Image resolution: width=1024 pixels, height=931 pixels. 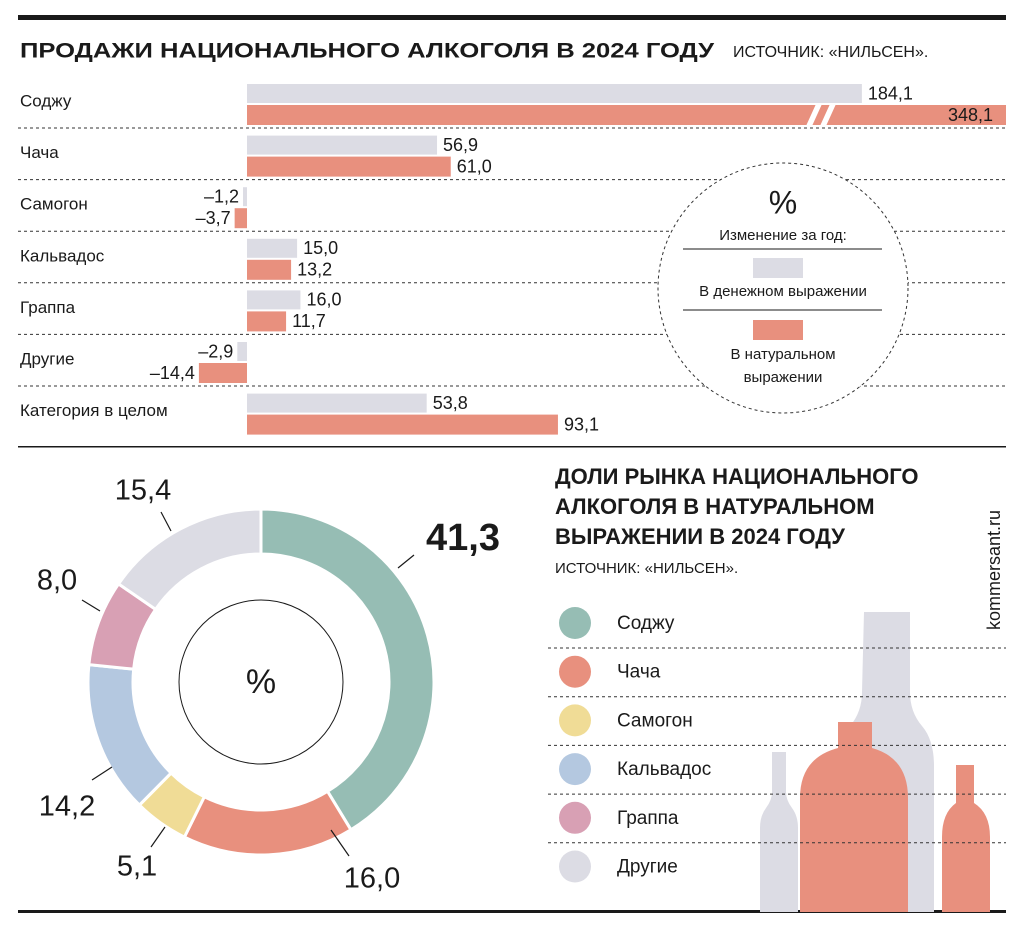 I want to click on value-label: 8,0, so click(x=57, y=581).